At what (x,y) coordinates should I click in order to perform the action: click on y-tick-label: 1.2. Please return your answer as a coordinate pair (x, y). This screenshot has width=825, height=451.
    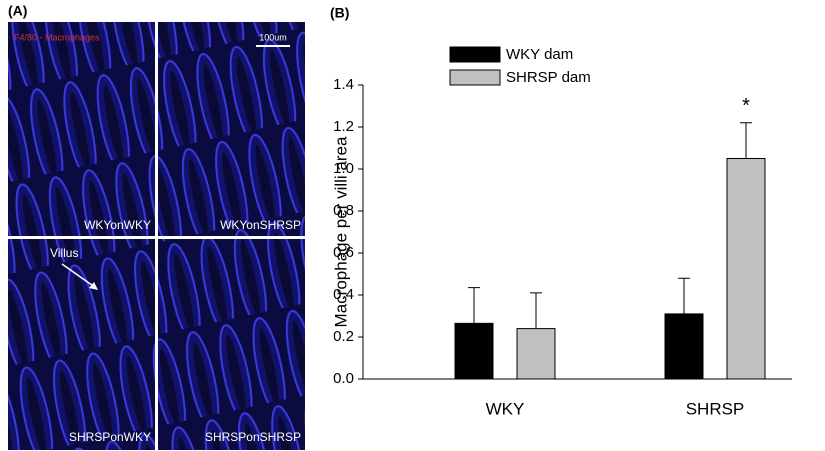
    Looking at the image, I should click on (343, 126).